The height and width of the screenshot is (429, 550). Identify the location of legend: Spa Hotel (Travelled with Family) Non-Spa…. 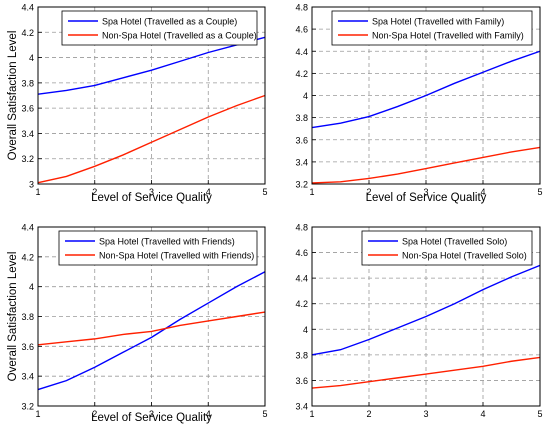
(432, 28).